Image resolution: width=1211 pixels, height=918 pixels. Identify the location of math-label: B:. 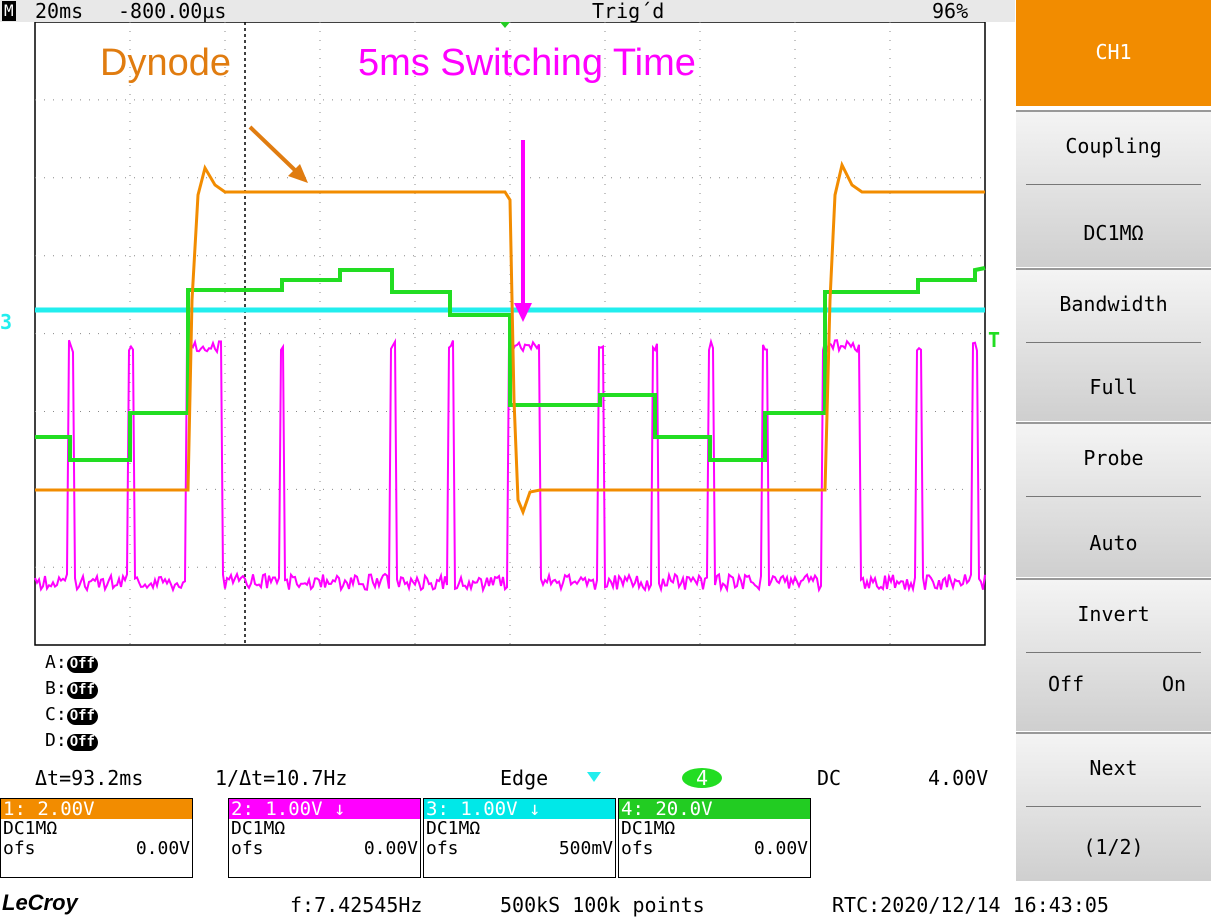
(56, 688).